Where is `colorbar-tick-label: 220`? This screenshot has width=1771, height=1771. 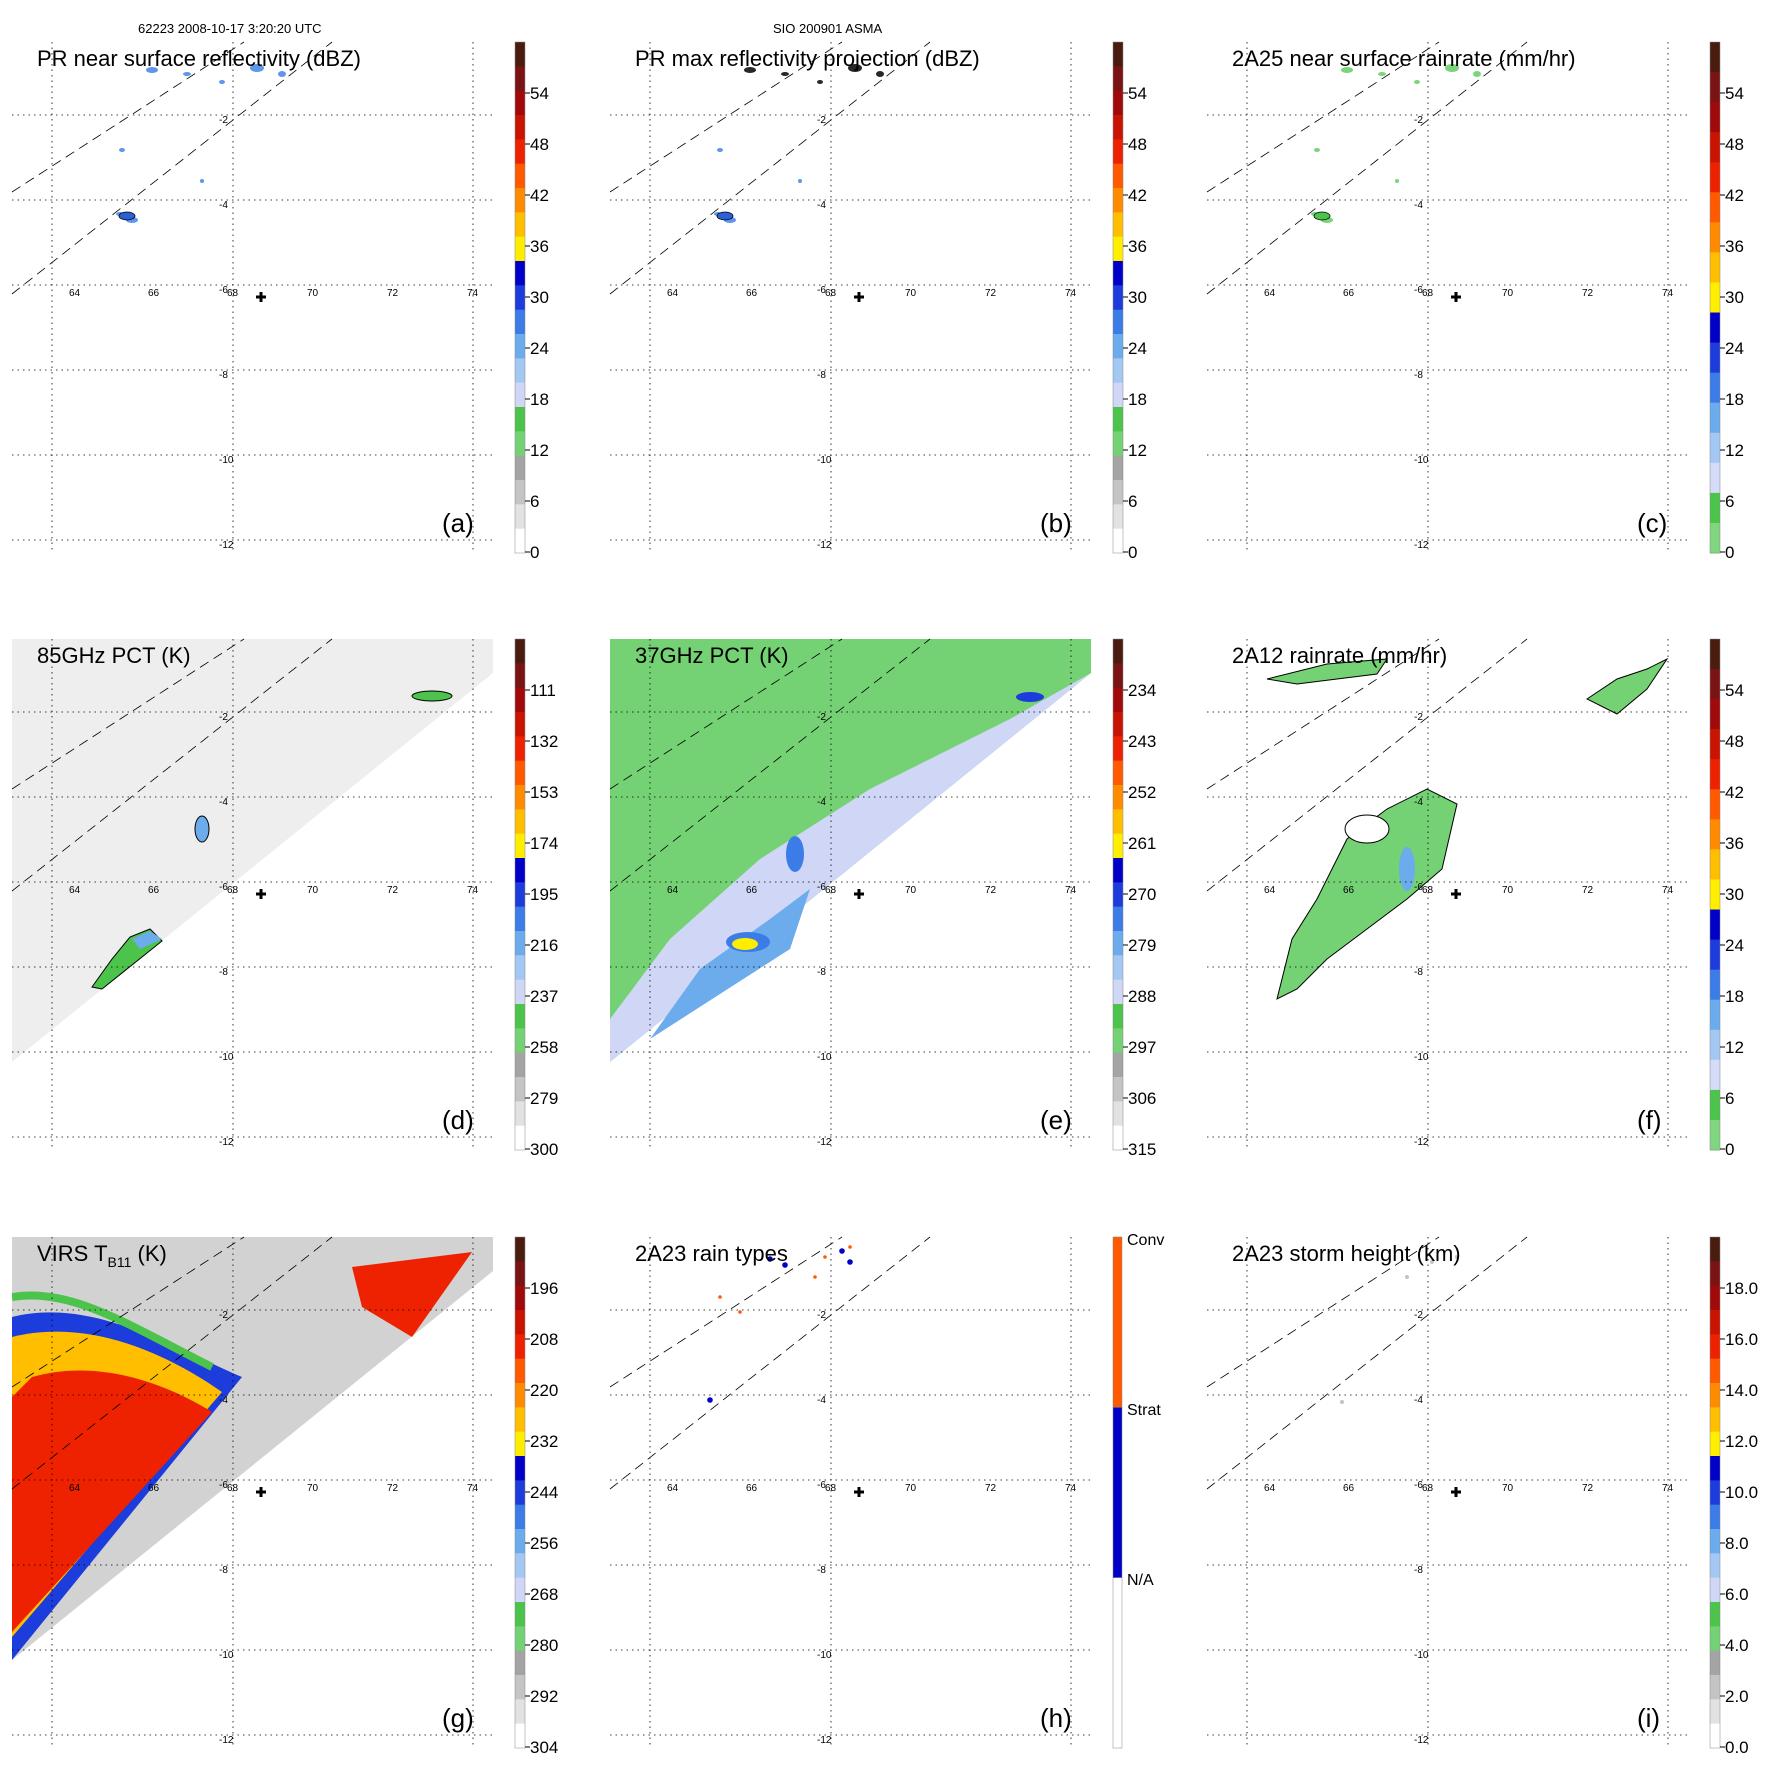 colorbar-tick-label: 220 is located at coordinates (544, 1390).